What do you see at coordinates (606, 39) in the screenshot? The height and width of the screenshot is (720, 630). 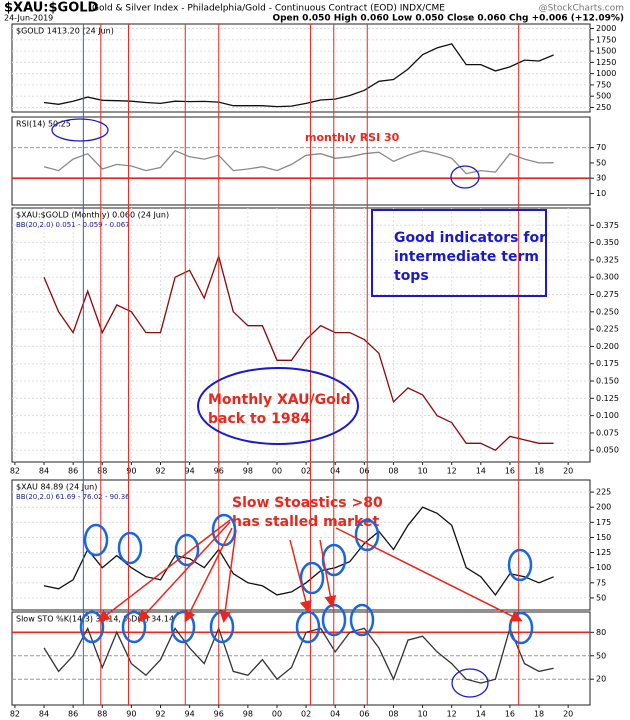 I see `y-tick-label: 1750` at bounding box center [606, 39].